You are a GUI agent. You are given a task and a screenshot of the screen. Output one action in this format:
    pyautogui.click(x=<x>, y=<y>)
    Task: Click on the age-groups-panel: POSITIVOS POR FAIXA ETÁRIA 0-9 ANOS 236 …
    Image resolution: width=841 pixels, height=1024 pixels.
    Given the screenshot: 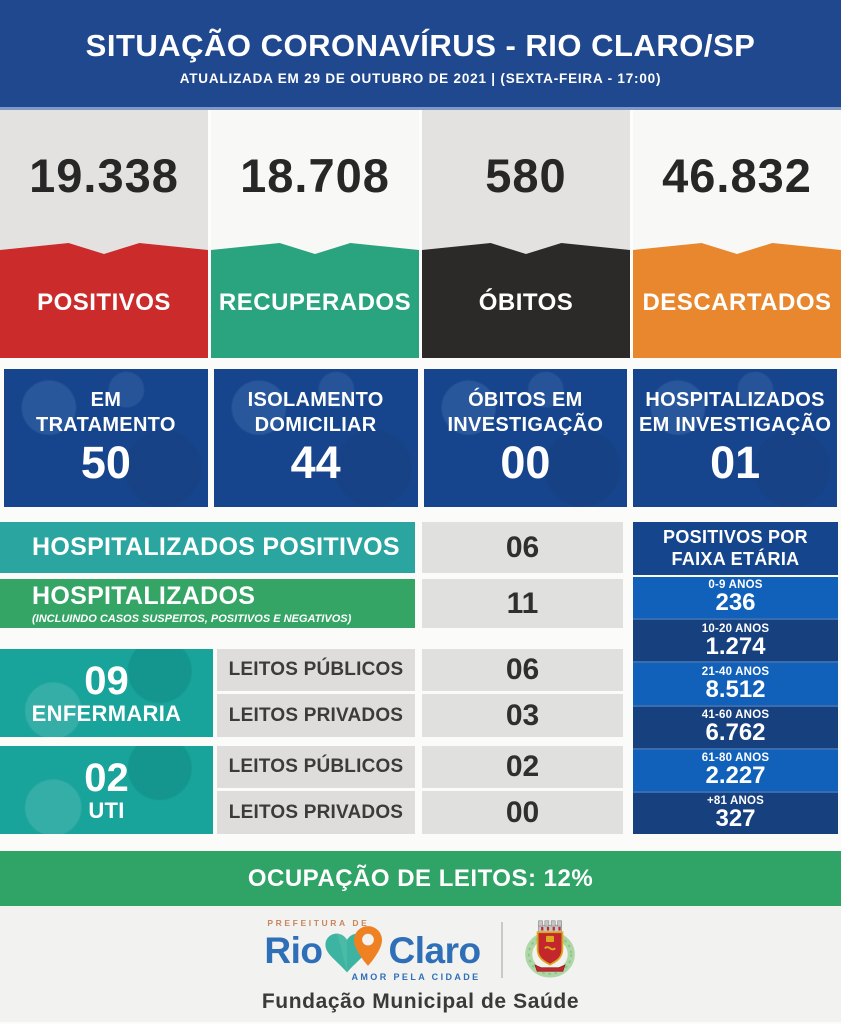 What is the action you would take?
    pyautogui.click(x=735, y=678)
    